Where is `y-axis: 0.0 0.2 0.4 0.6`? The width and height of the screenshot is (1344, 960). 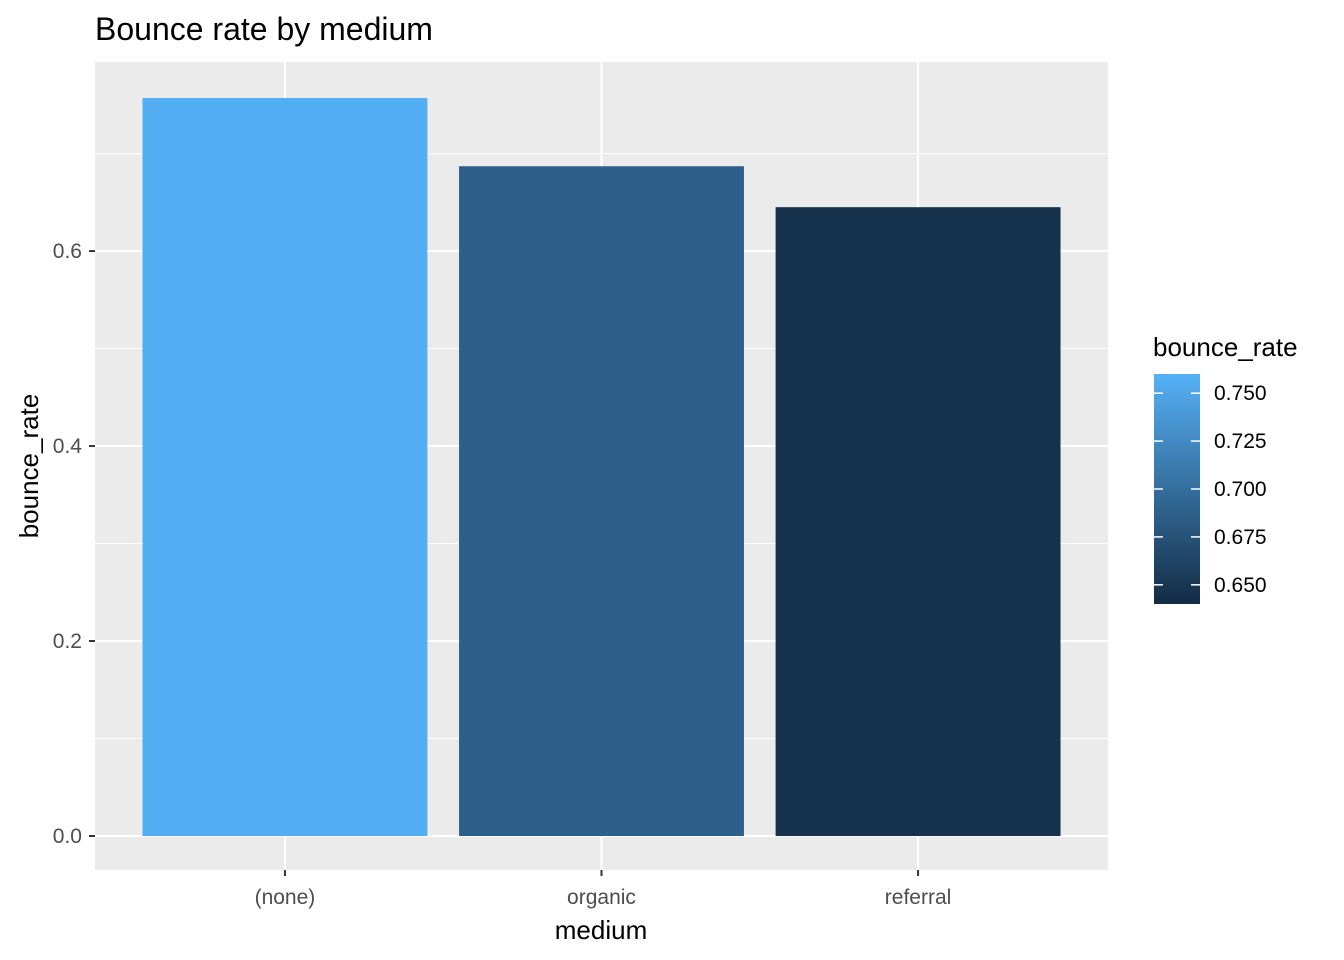
y-axis: 0.0 0.2 0.4 0.6 is located at coordinates (74, 544).